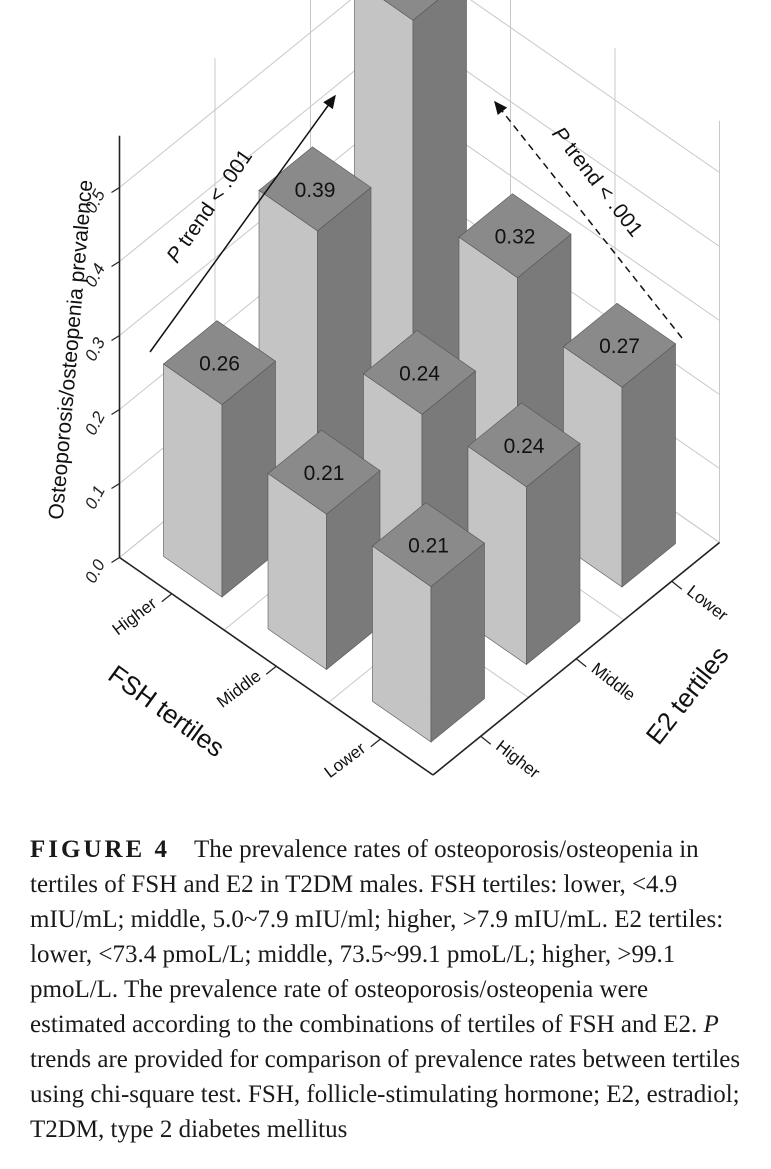  Describe the element at coordinates (687, 695) in the screenshot. I see `e2-axis-title: E2 tertiles` at that location.